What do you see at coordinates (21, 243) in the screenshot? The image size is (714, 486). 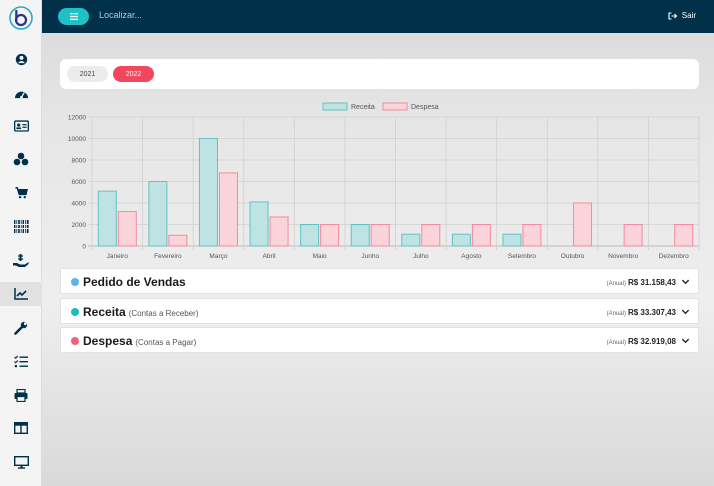 I see `sidebar` at bounding box center [21, 243].